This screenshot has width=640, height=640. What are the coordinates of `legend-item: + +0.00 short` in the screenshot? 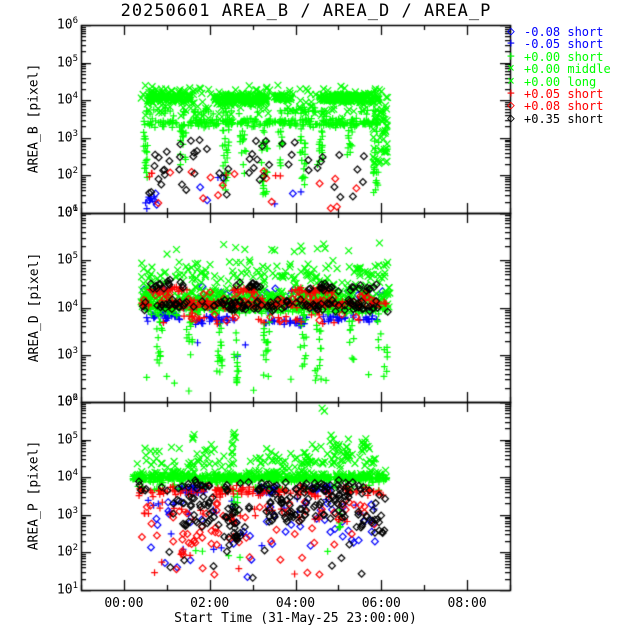 It's located at (559, 56).